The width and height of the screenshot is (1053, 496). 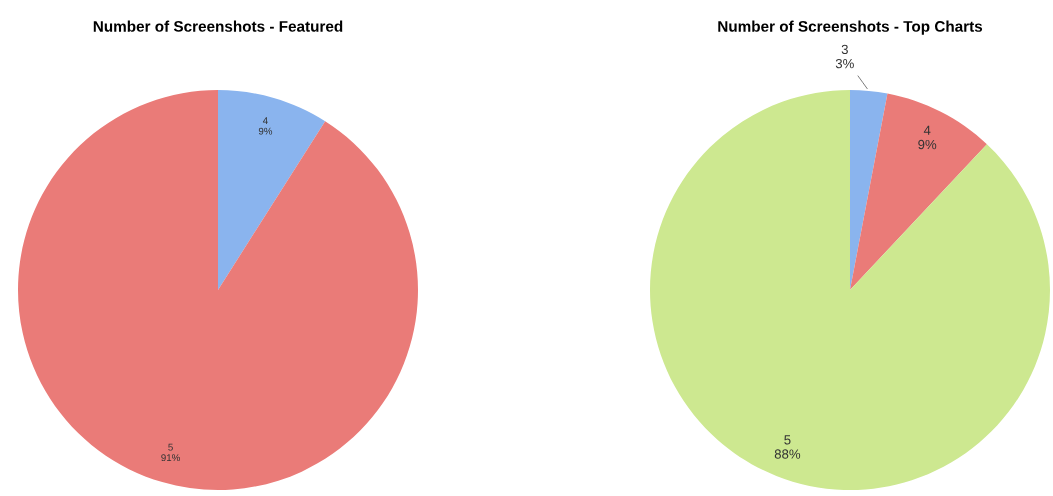 What do you see at coordinates (787, 454) in the screenshot?
I see `data-label: 88%` at bounding box center [787, 454].